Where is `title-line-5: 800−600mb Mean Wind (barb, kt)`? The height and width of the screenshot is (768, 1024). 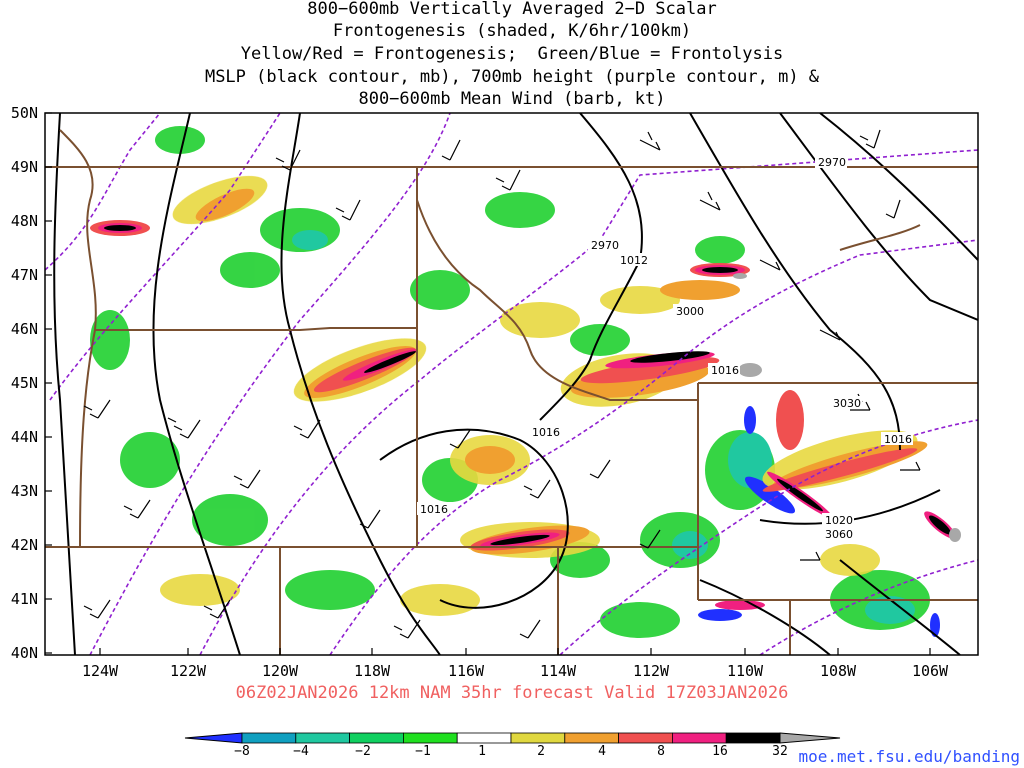
title-line-5: 800−600mb Mean Wind (barb, kt) is located at coordinates (512, 99).